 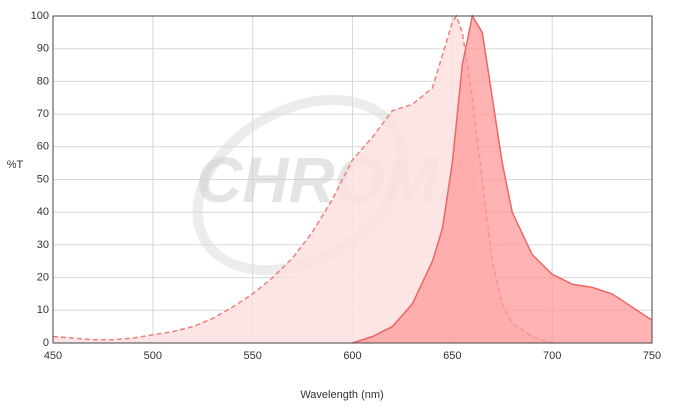 What do you see at coordinates (252, 356) in the screenshot?
I see `x-tick-label: 550` at bounding box center [252, 356].